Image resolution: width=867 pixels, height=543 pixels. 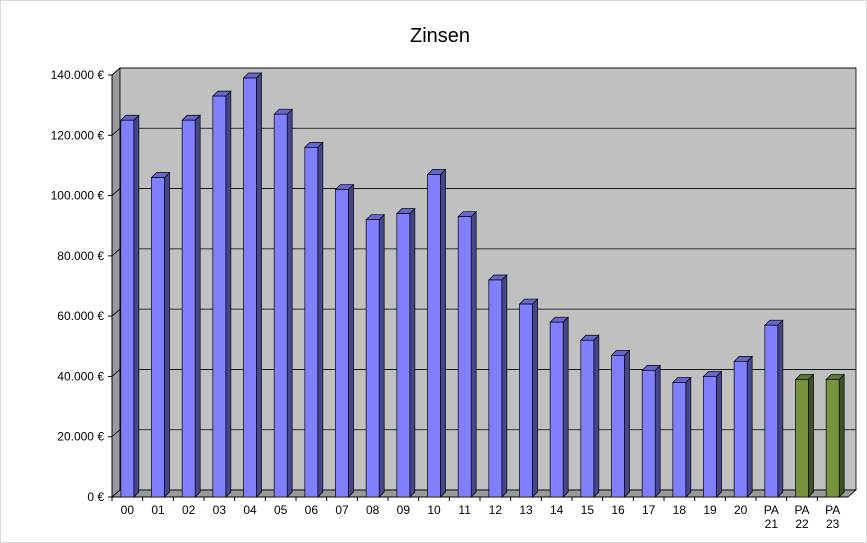 I want to click on x-tick-label: 05, so click(x=281, y=510).